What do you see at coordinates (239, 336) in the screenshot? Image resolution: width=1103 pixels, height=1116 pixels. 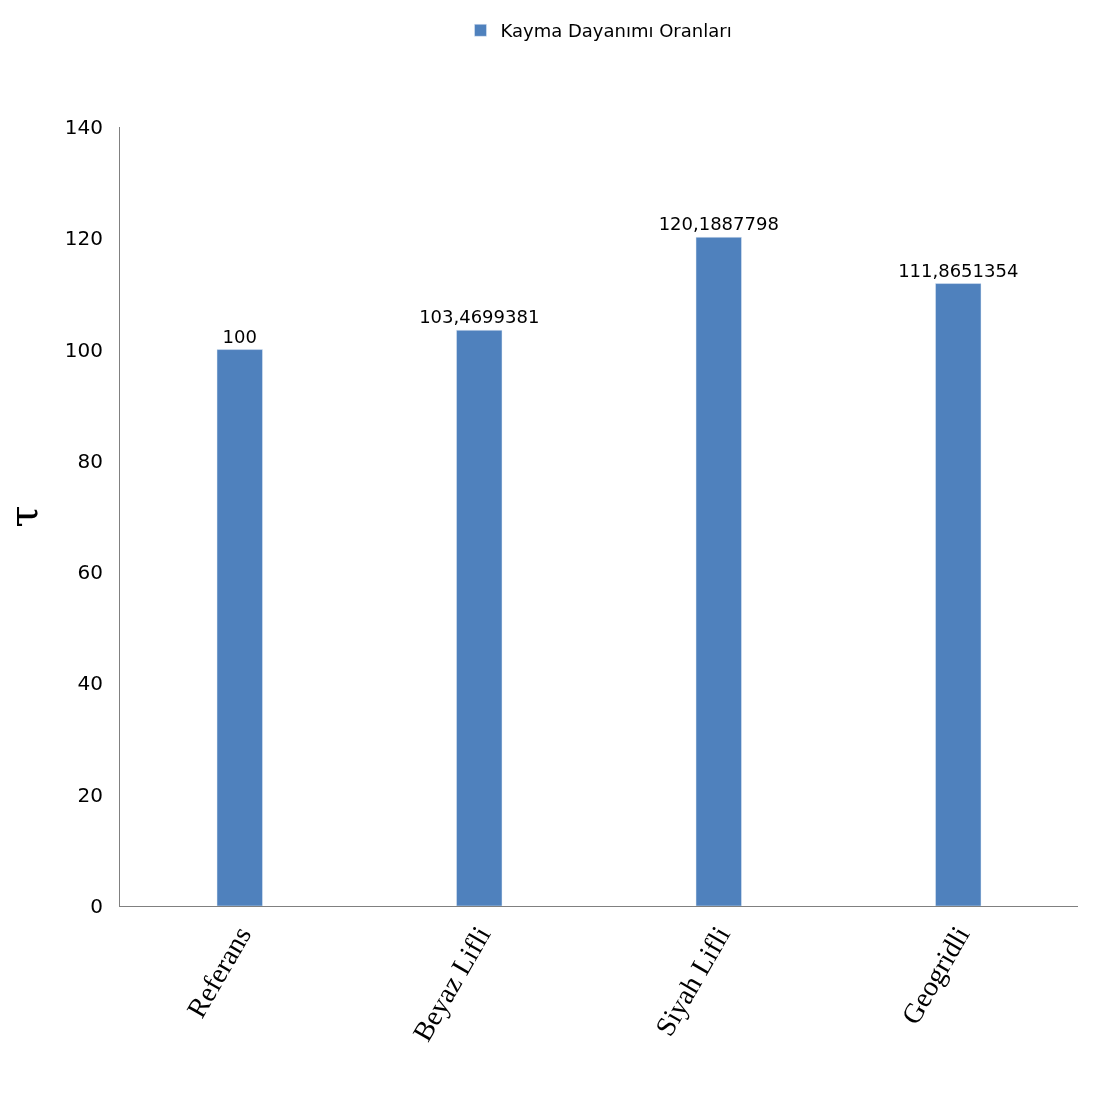 I see `data-label: 100` at bounding box center [239, 336].